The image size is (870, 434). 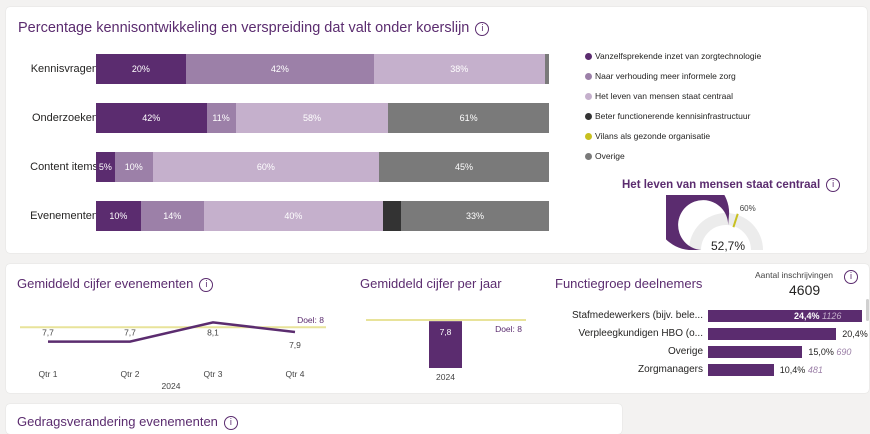 I want to click on gauge-chart: 60% 52,7%, so click(x=714, y=224).